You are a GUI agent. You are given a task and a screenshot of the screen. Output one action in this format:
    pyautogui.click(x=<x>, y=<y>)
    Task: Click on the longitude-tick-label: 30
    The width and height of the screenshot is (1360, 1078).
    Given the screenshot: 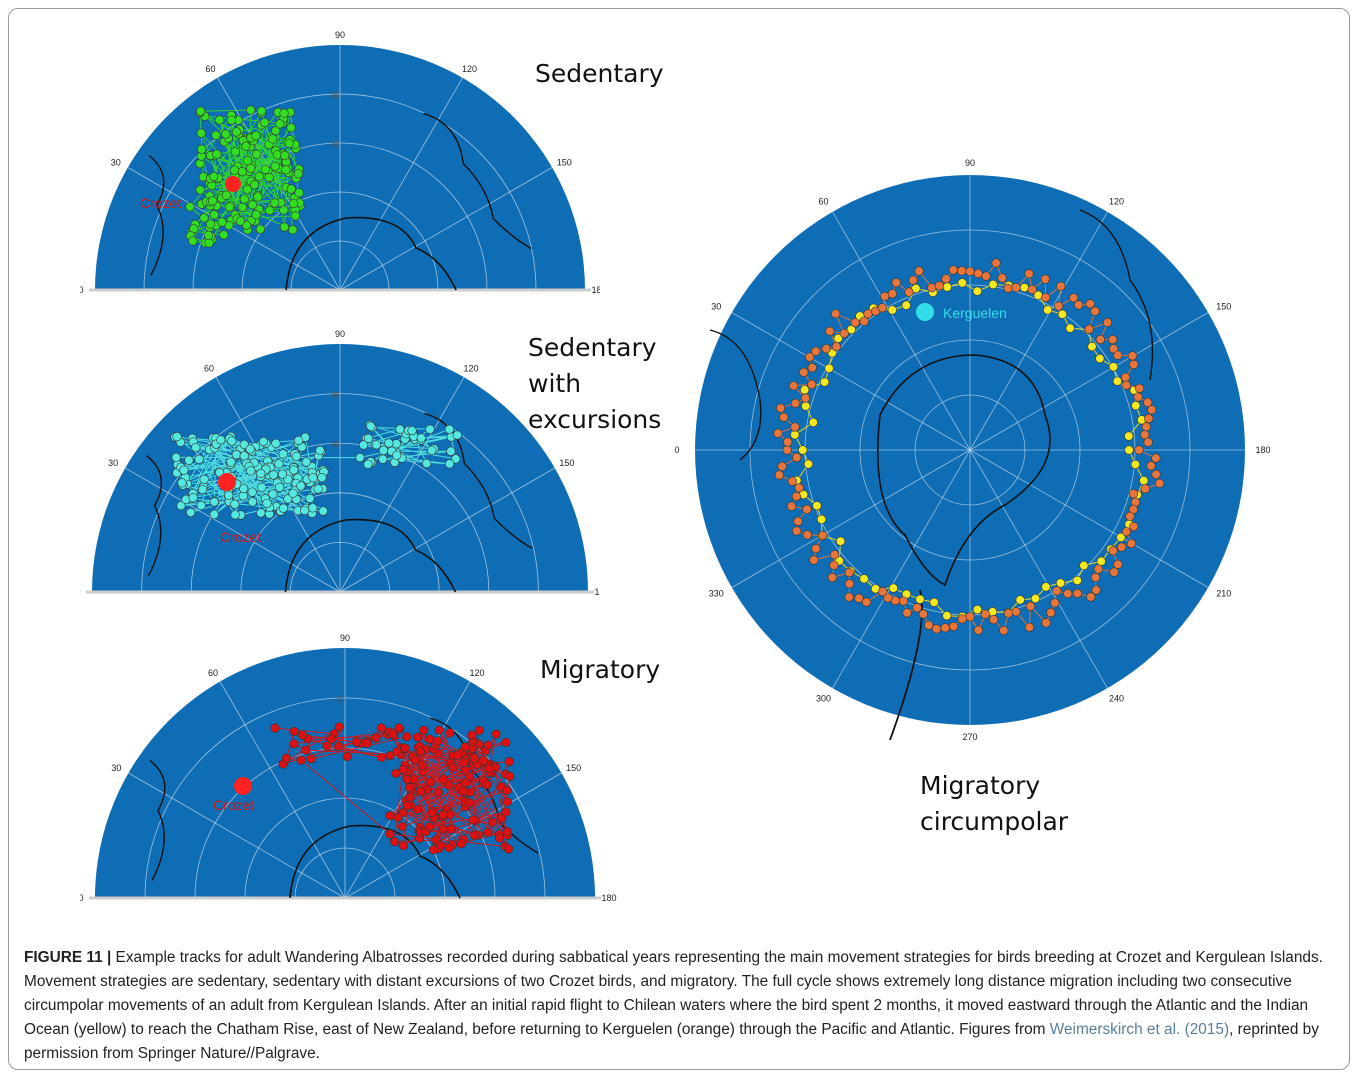 What is the action you would take?
    pyautogui.click(x=116, y=163)
    